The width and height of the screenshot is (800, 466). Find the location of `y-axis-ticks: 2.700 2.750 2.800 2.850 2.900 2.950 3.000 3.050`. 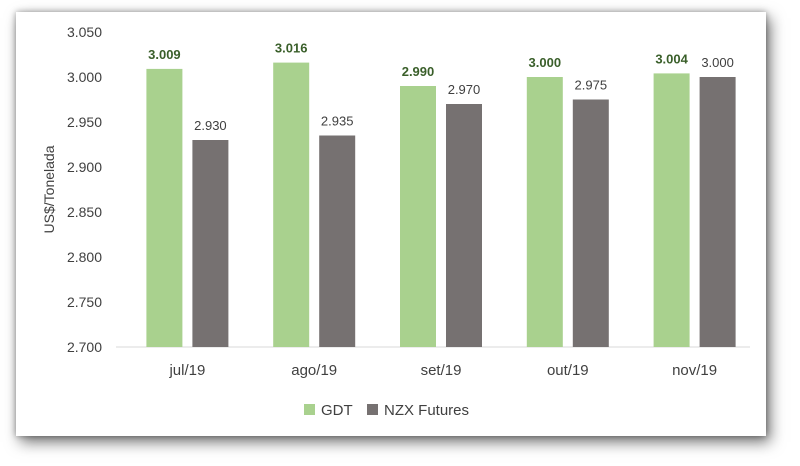

y-axis-ticks: 2.700 2.750 2.800 2.850 2.900 2.950 3.000 3.050 is located at coordinates (84, 189).